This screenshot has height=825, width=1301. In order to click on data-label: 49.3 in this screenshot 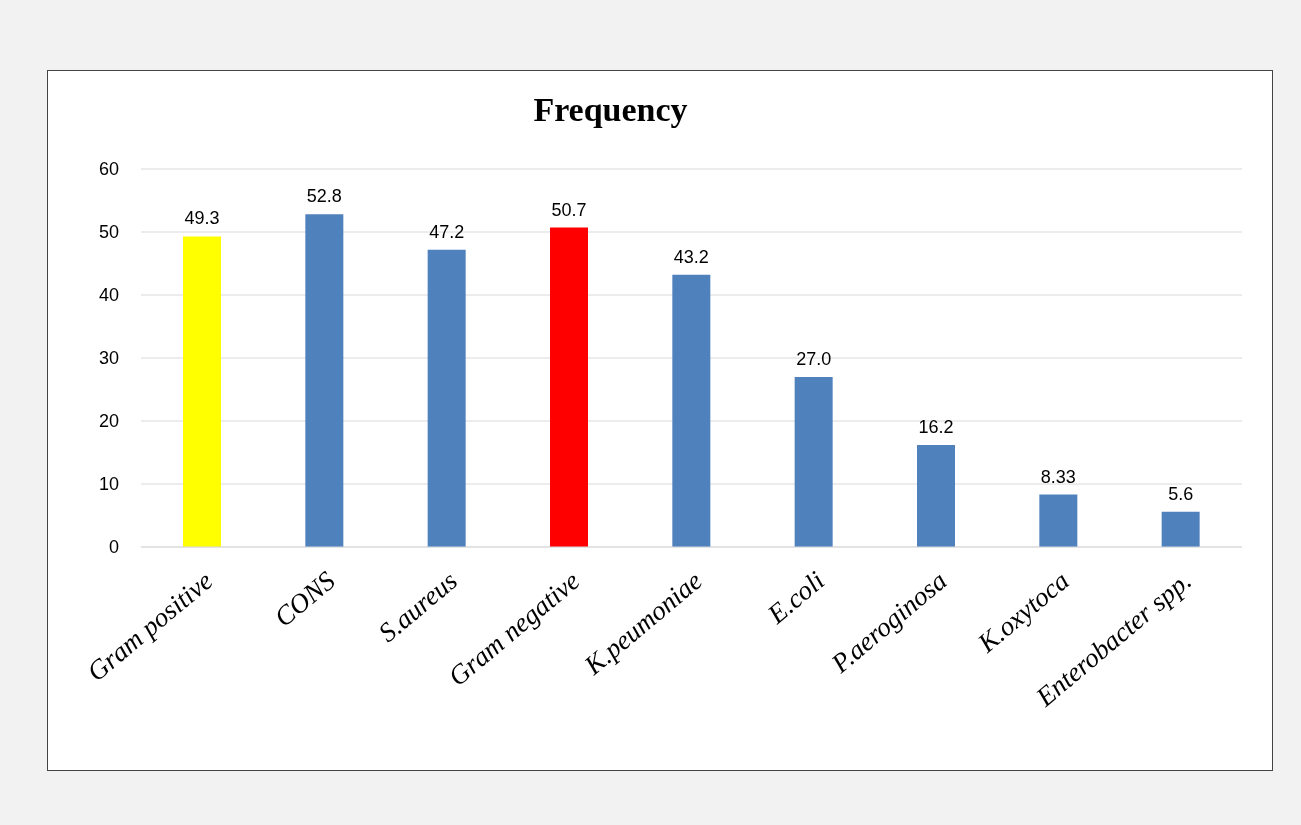, I will do `click(202, 218)`.